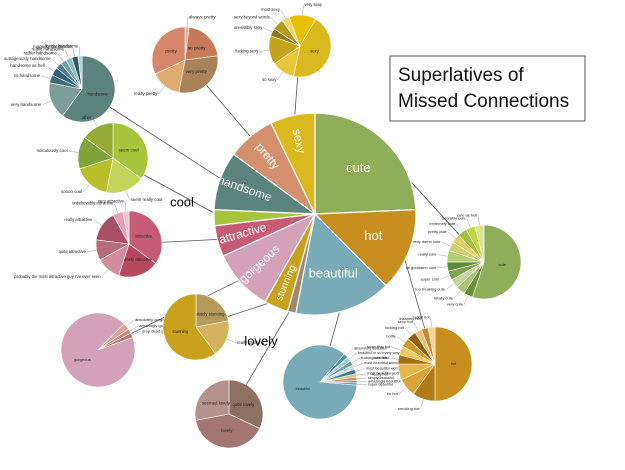  Describe the element at coordinates (430, 278) in the screenshot. I see `satellite-label-cute-super-cute: super cute` at that location.